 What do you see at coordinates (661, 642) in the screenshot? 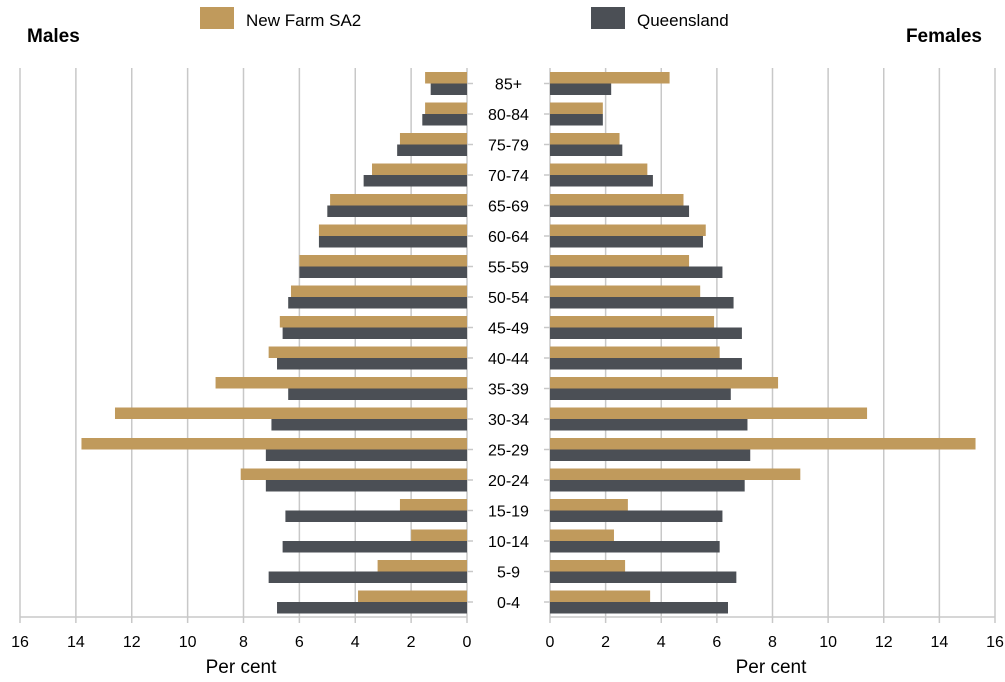
I see `x-tick-label-right: 4` at bounding box center [661, 642].